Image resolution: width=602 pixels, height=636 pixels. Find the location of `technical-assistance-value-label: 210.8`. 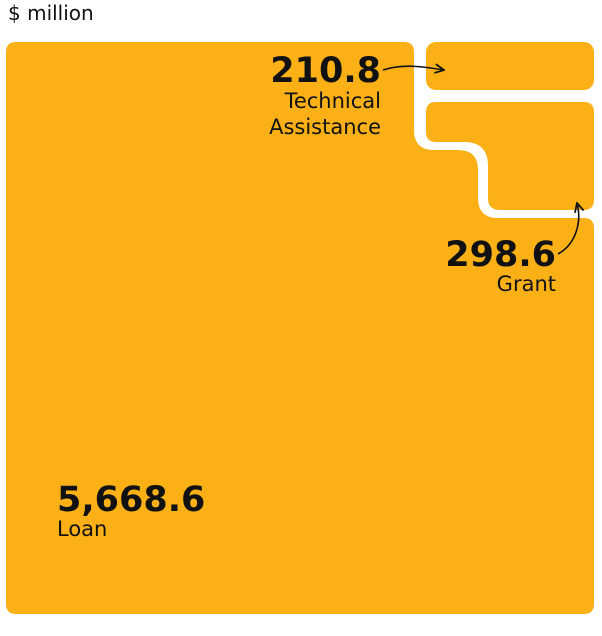

technical-assistance-value-label: 210.8 is located at coordinates (325, 71).